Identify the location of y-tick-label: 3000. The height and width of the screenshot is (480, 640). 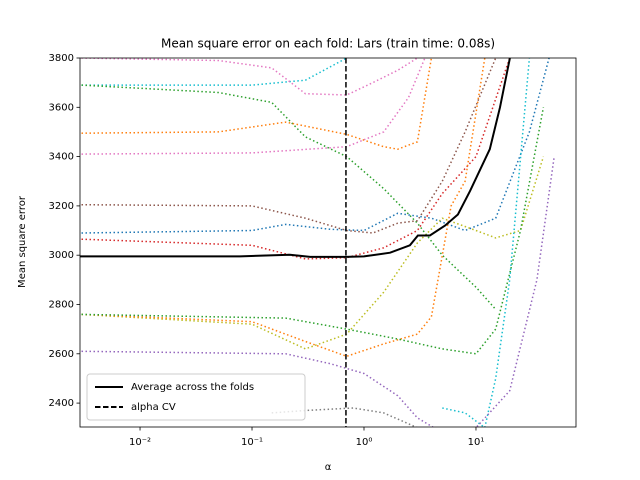
(61, 255).